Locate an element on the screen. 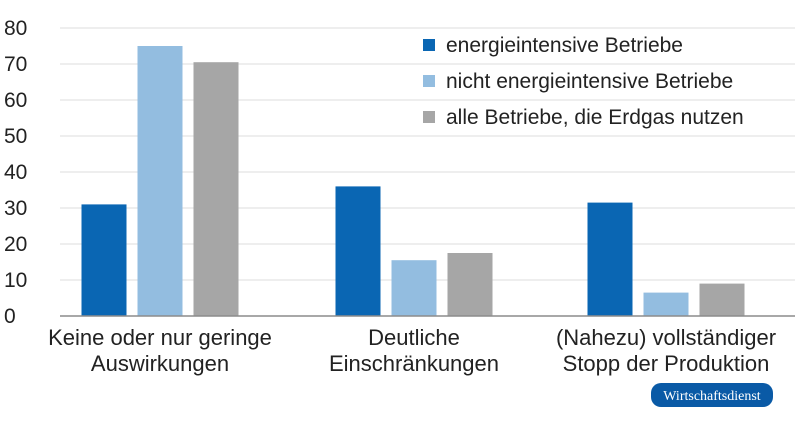 The image size is (800, 430). x-category-label: Einschränkungen is located at coordinates (414, 363).